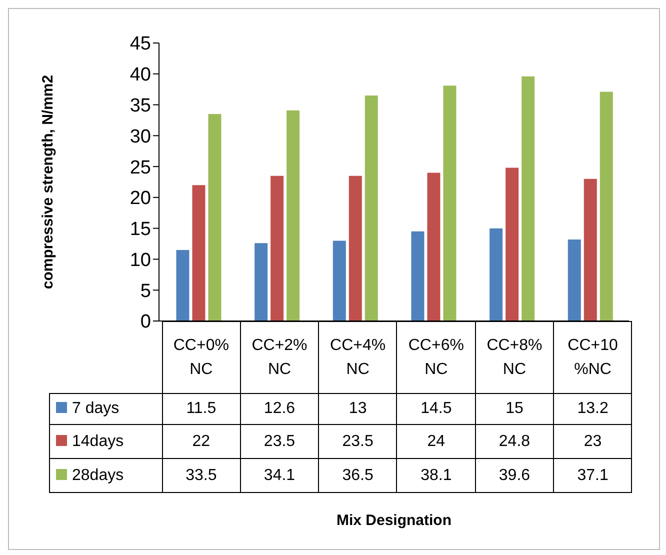 The image size is (666, 555). I want to click on y-tick-label: 5, so click(145, 291).